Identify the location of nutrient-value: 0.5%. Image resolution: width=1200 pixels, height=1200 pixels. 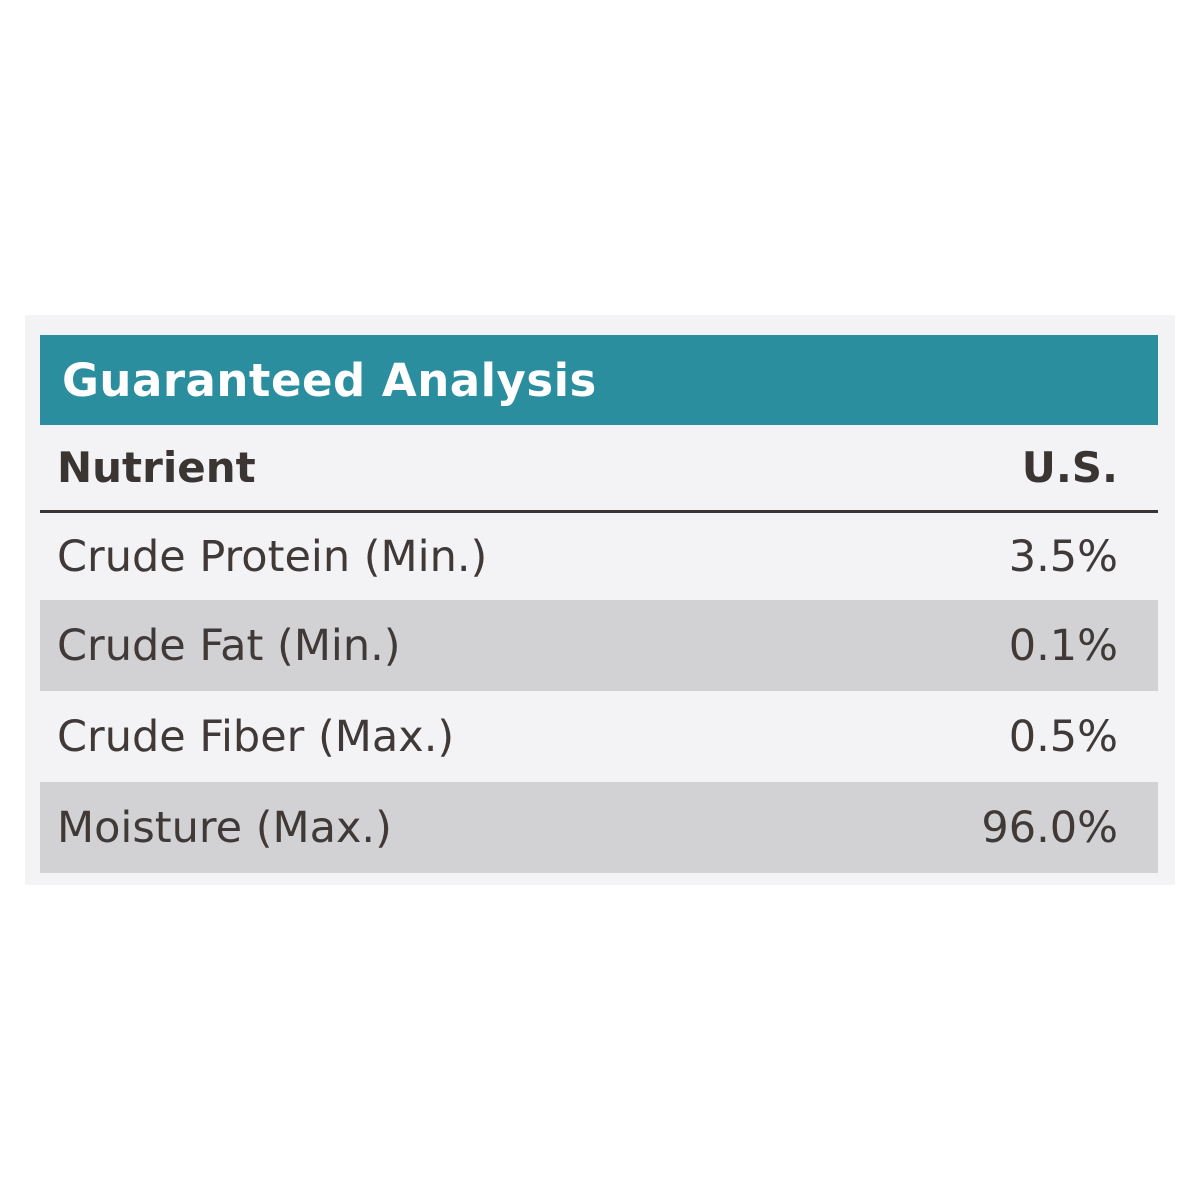
(1063, 736).